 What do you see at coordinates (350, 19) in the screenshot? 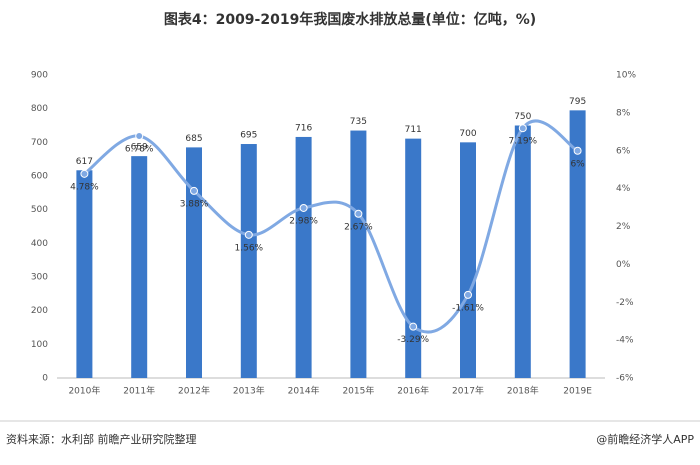
I see `chart-title: 图表4：2009-2019年我国废水排放总量(单位：亿吨，%)` at bounding box center [350, 19].